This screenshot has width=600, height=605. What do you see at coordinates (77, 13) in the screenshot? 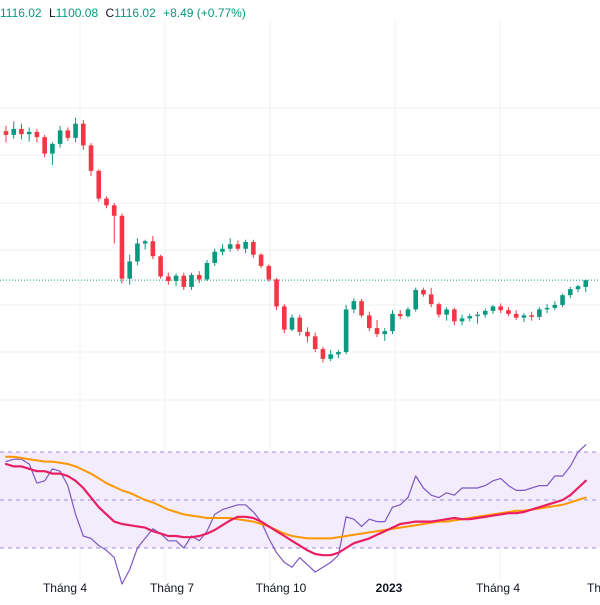
I see `low-value: 1100.08` at bounding box center [77, 13].